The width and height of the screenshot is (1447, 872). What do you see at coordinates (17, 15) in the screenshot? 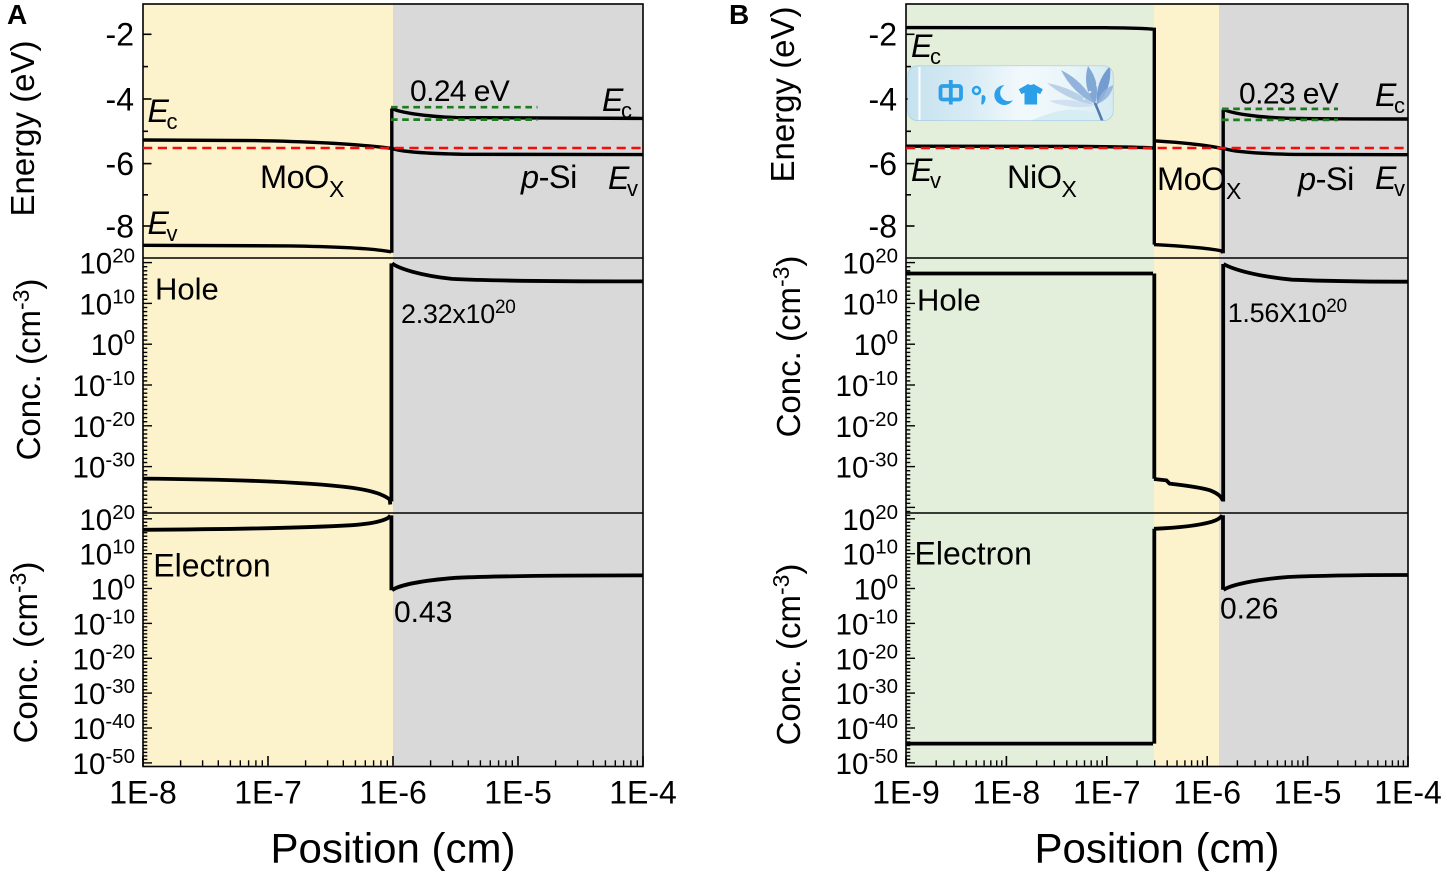
I see `svg-text: A` at bounding box center [17, 15].